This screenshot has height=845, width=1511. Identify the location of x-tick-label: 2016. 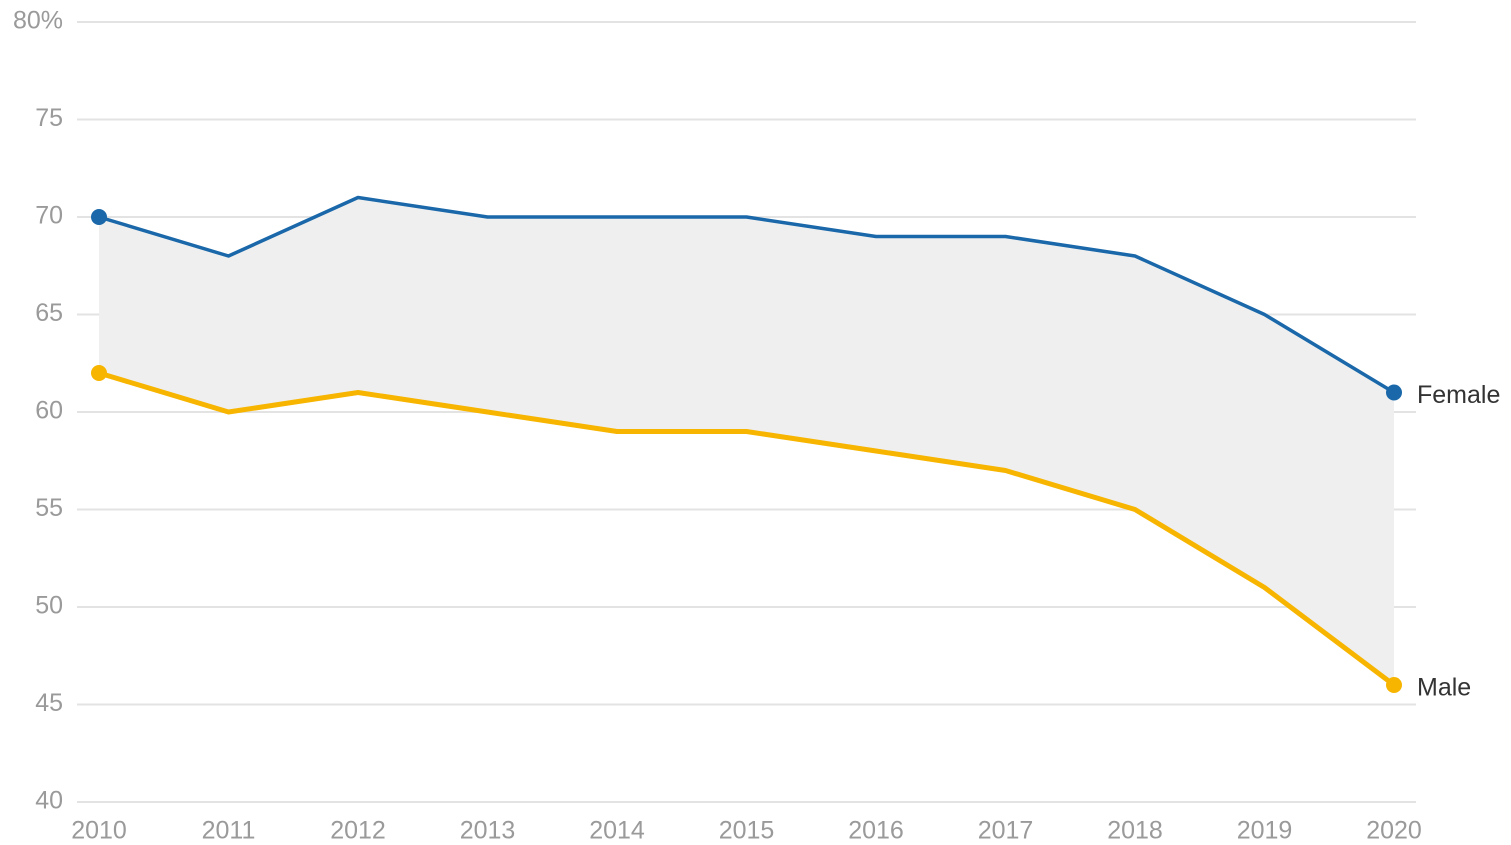
(876, 831).